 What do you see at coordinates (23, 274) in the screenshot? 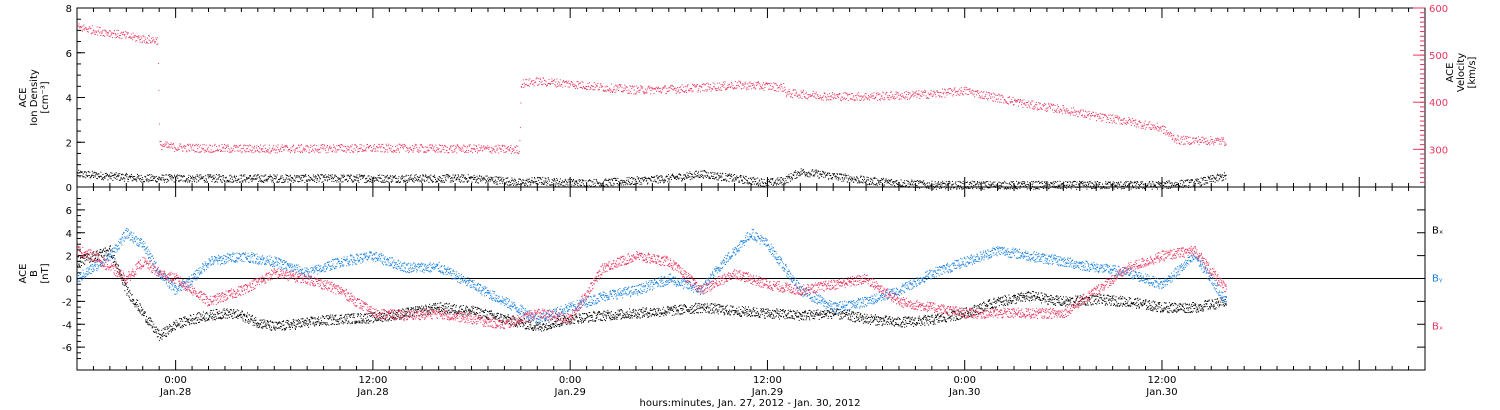
I see `field-axis-label: ACE` at bounding box center [23, 274].